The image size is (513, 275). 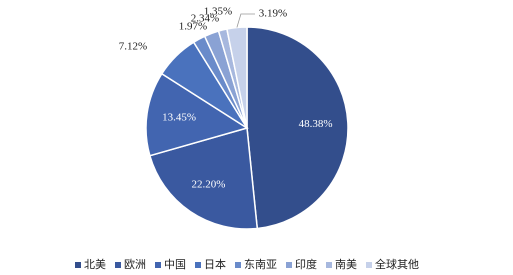 What do you see at coordinates (193, 27) in the screenshot?
I see `data-label: 1.97%` at bounding box center [193, 27].